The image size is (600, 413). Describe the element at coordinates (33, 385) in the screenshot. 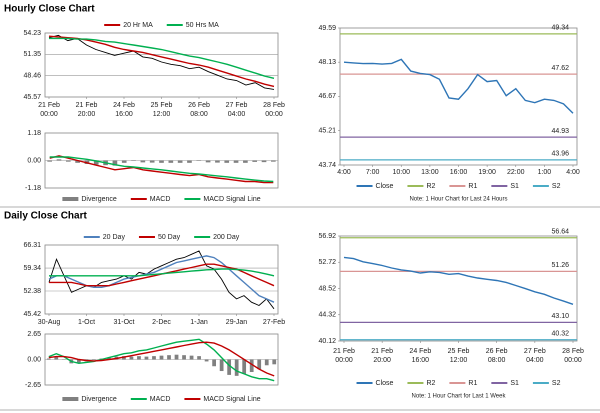

I see `y-tick-label: -2.65` at that location.